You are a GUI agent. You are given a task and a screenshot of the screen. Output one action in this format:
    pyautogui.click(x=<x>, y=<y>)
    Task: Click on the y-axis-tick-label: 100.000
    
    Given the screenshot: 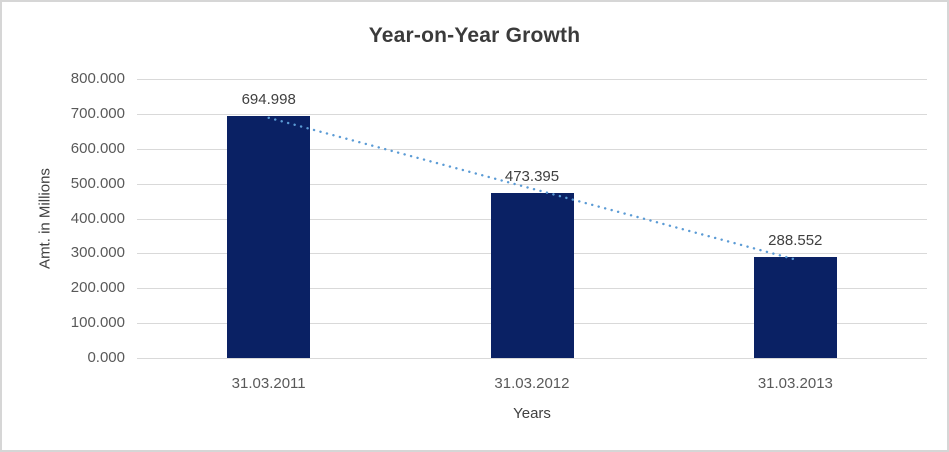 What is the action you would take?
    pyautogui.click(x=97, y=323)
    